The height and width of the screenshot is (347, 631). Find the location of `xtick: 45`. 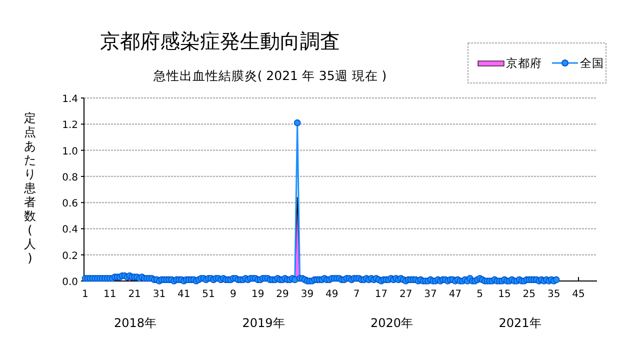

xtick: 45 is located at coordinates (578, 294).